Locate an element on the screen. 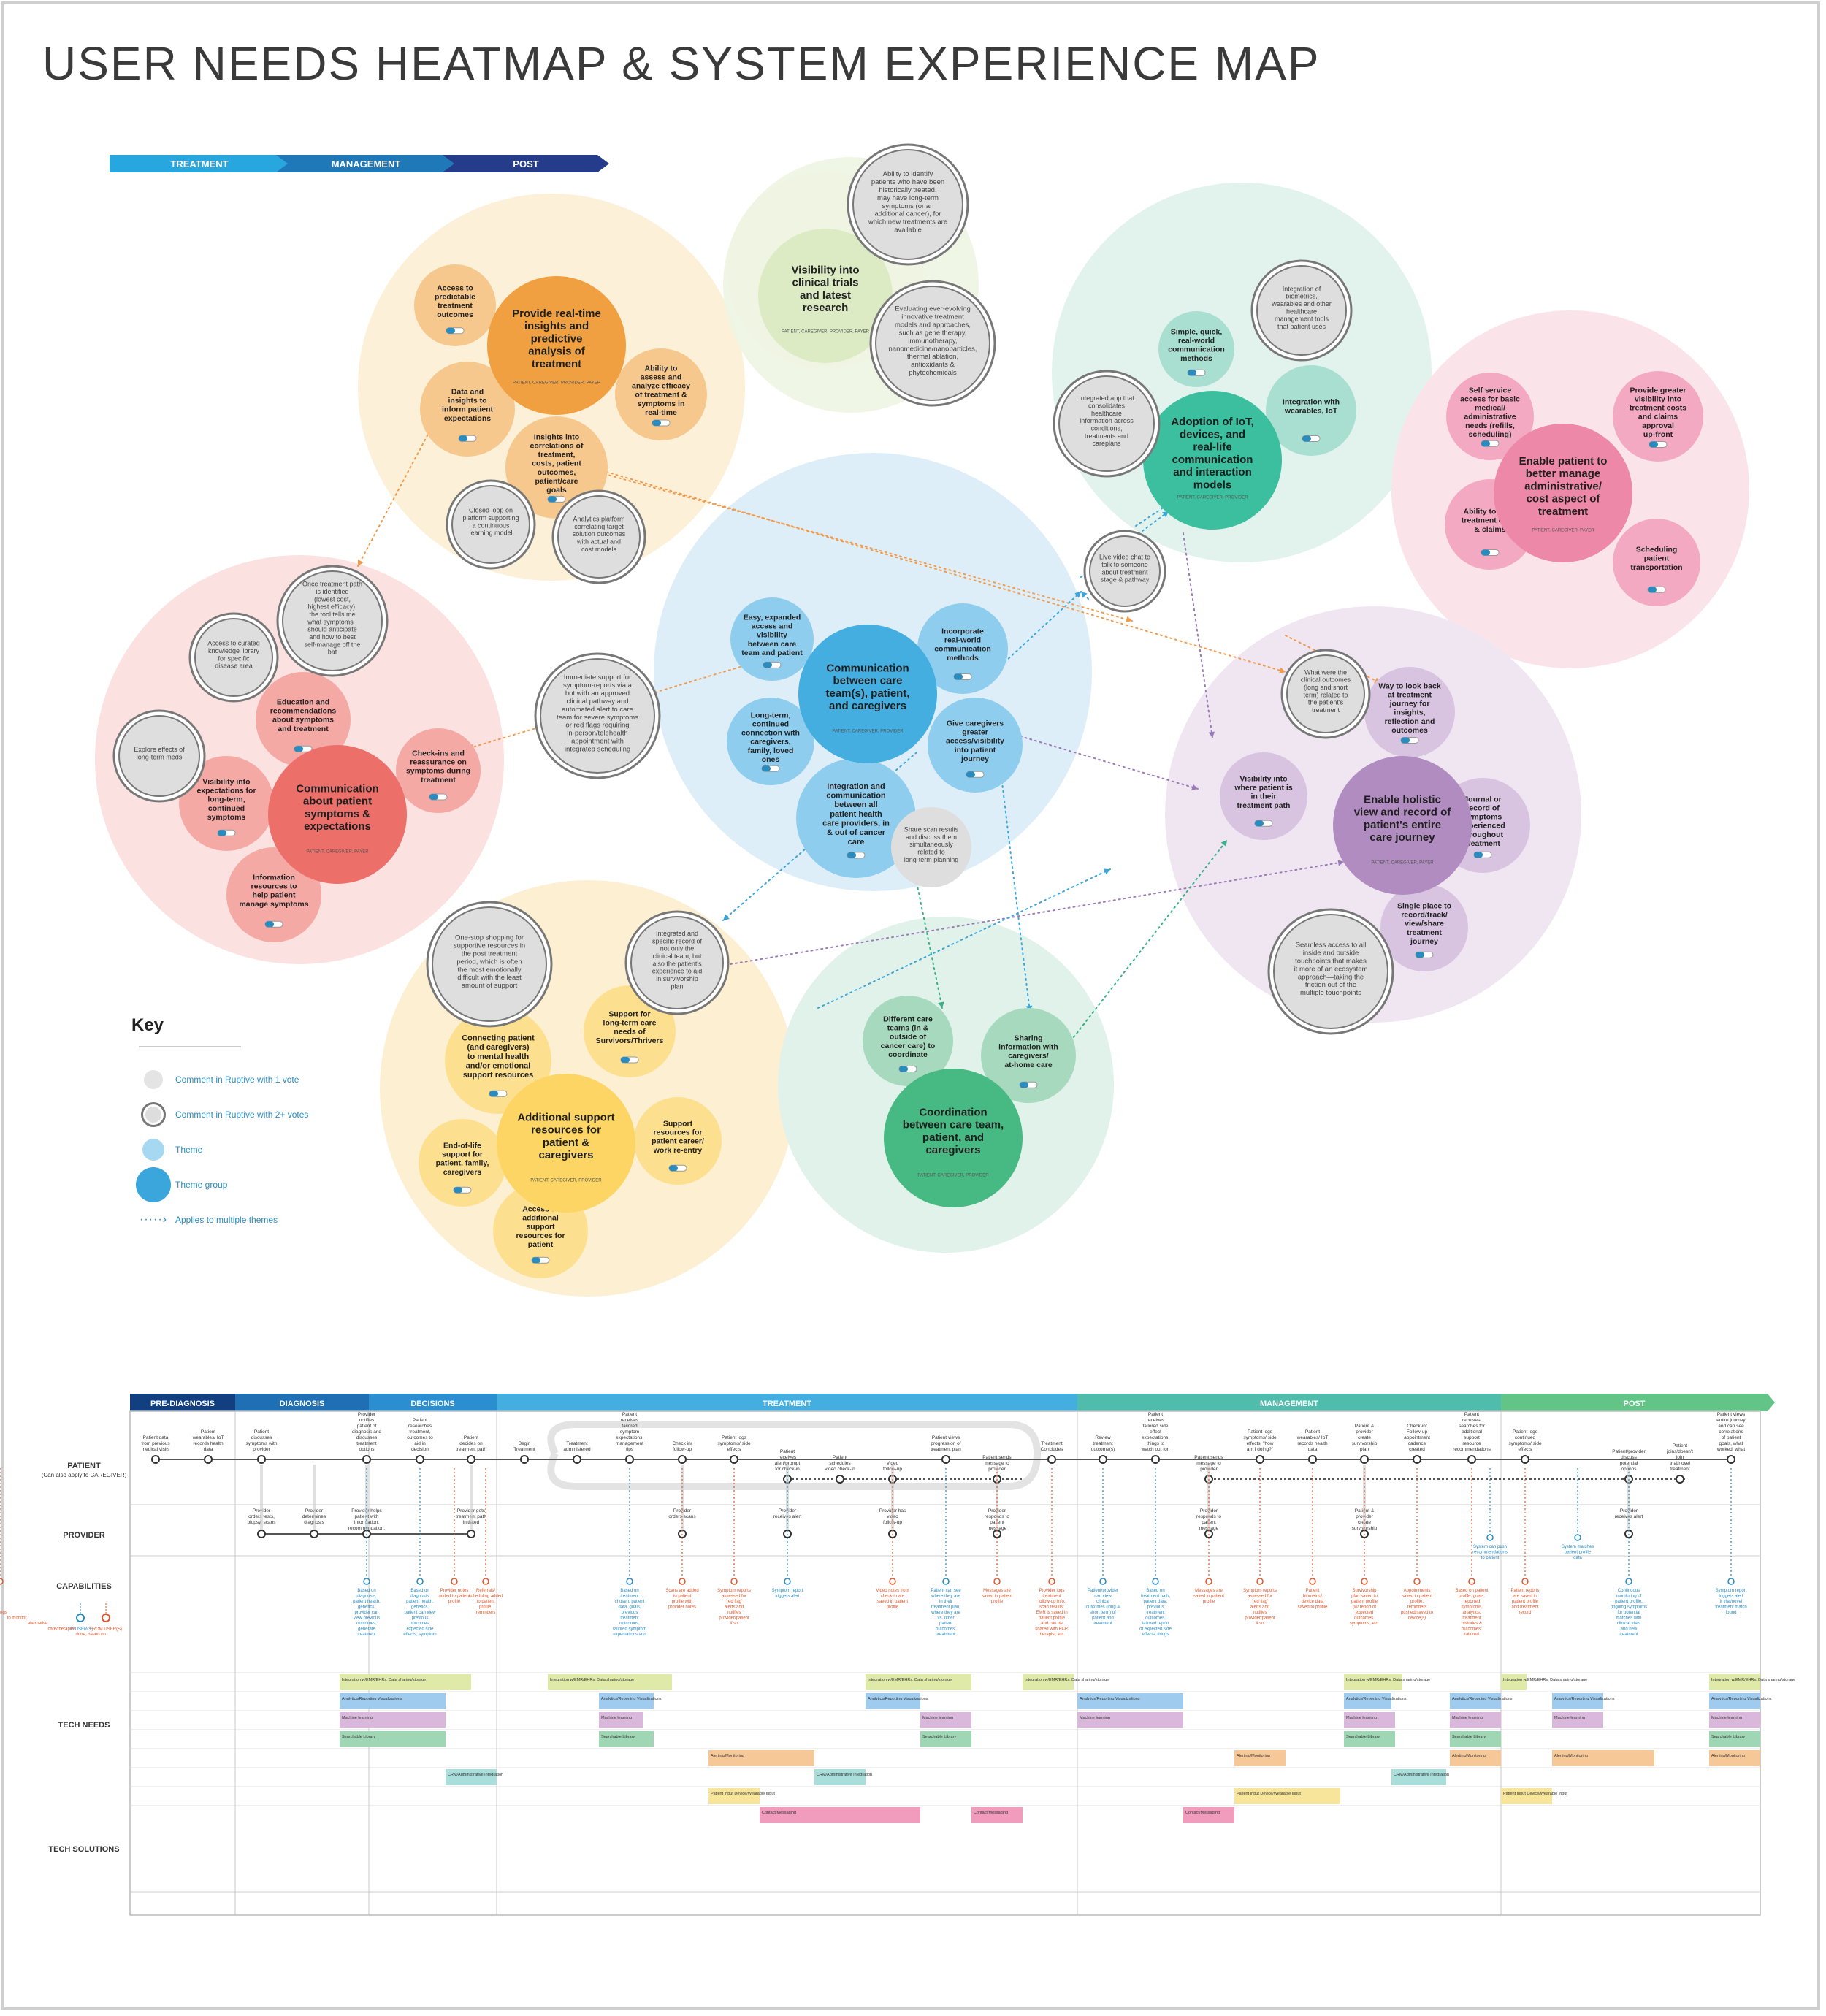 This screenshot has height=2016, width=1826. tech-need-label: Searchable Library is located at coordinates (1469, 1737).